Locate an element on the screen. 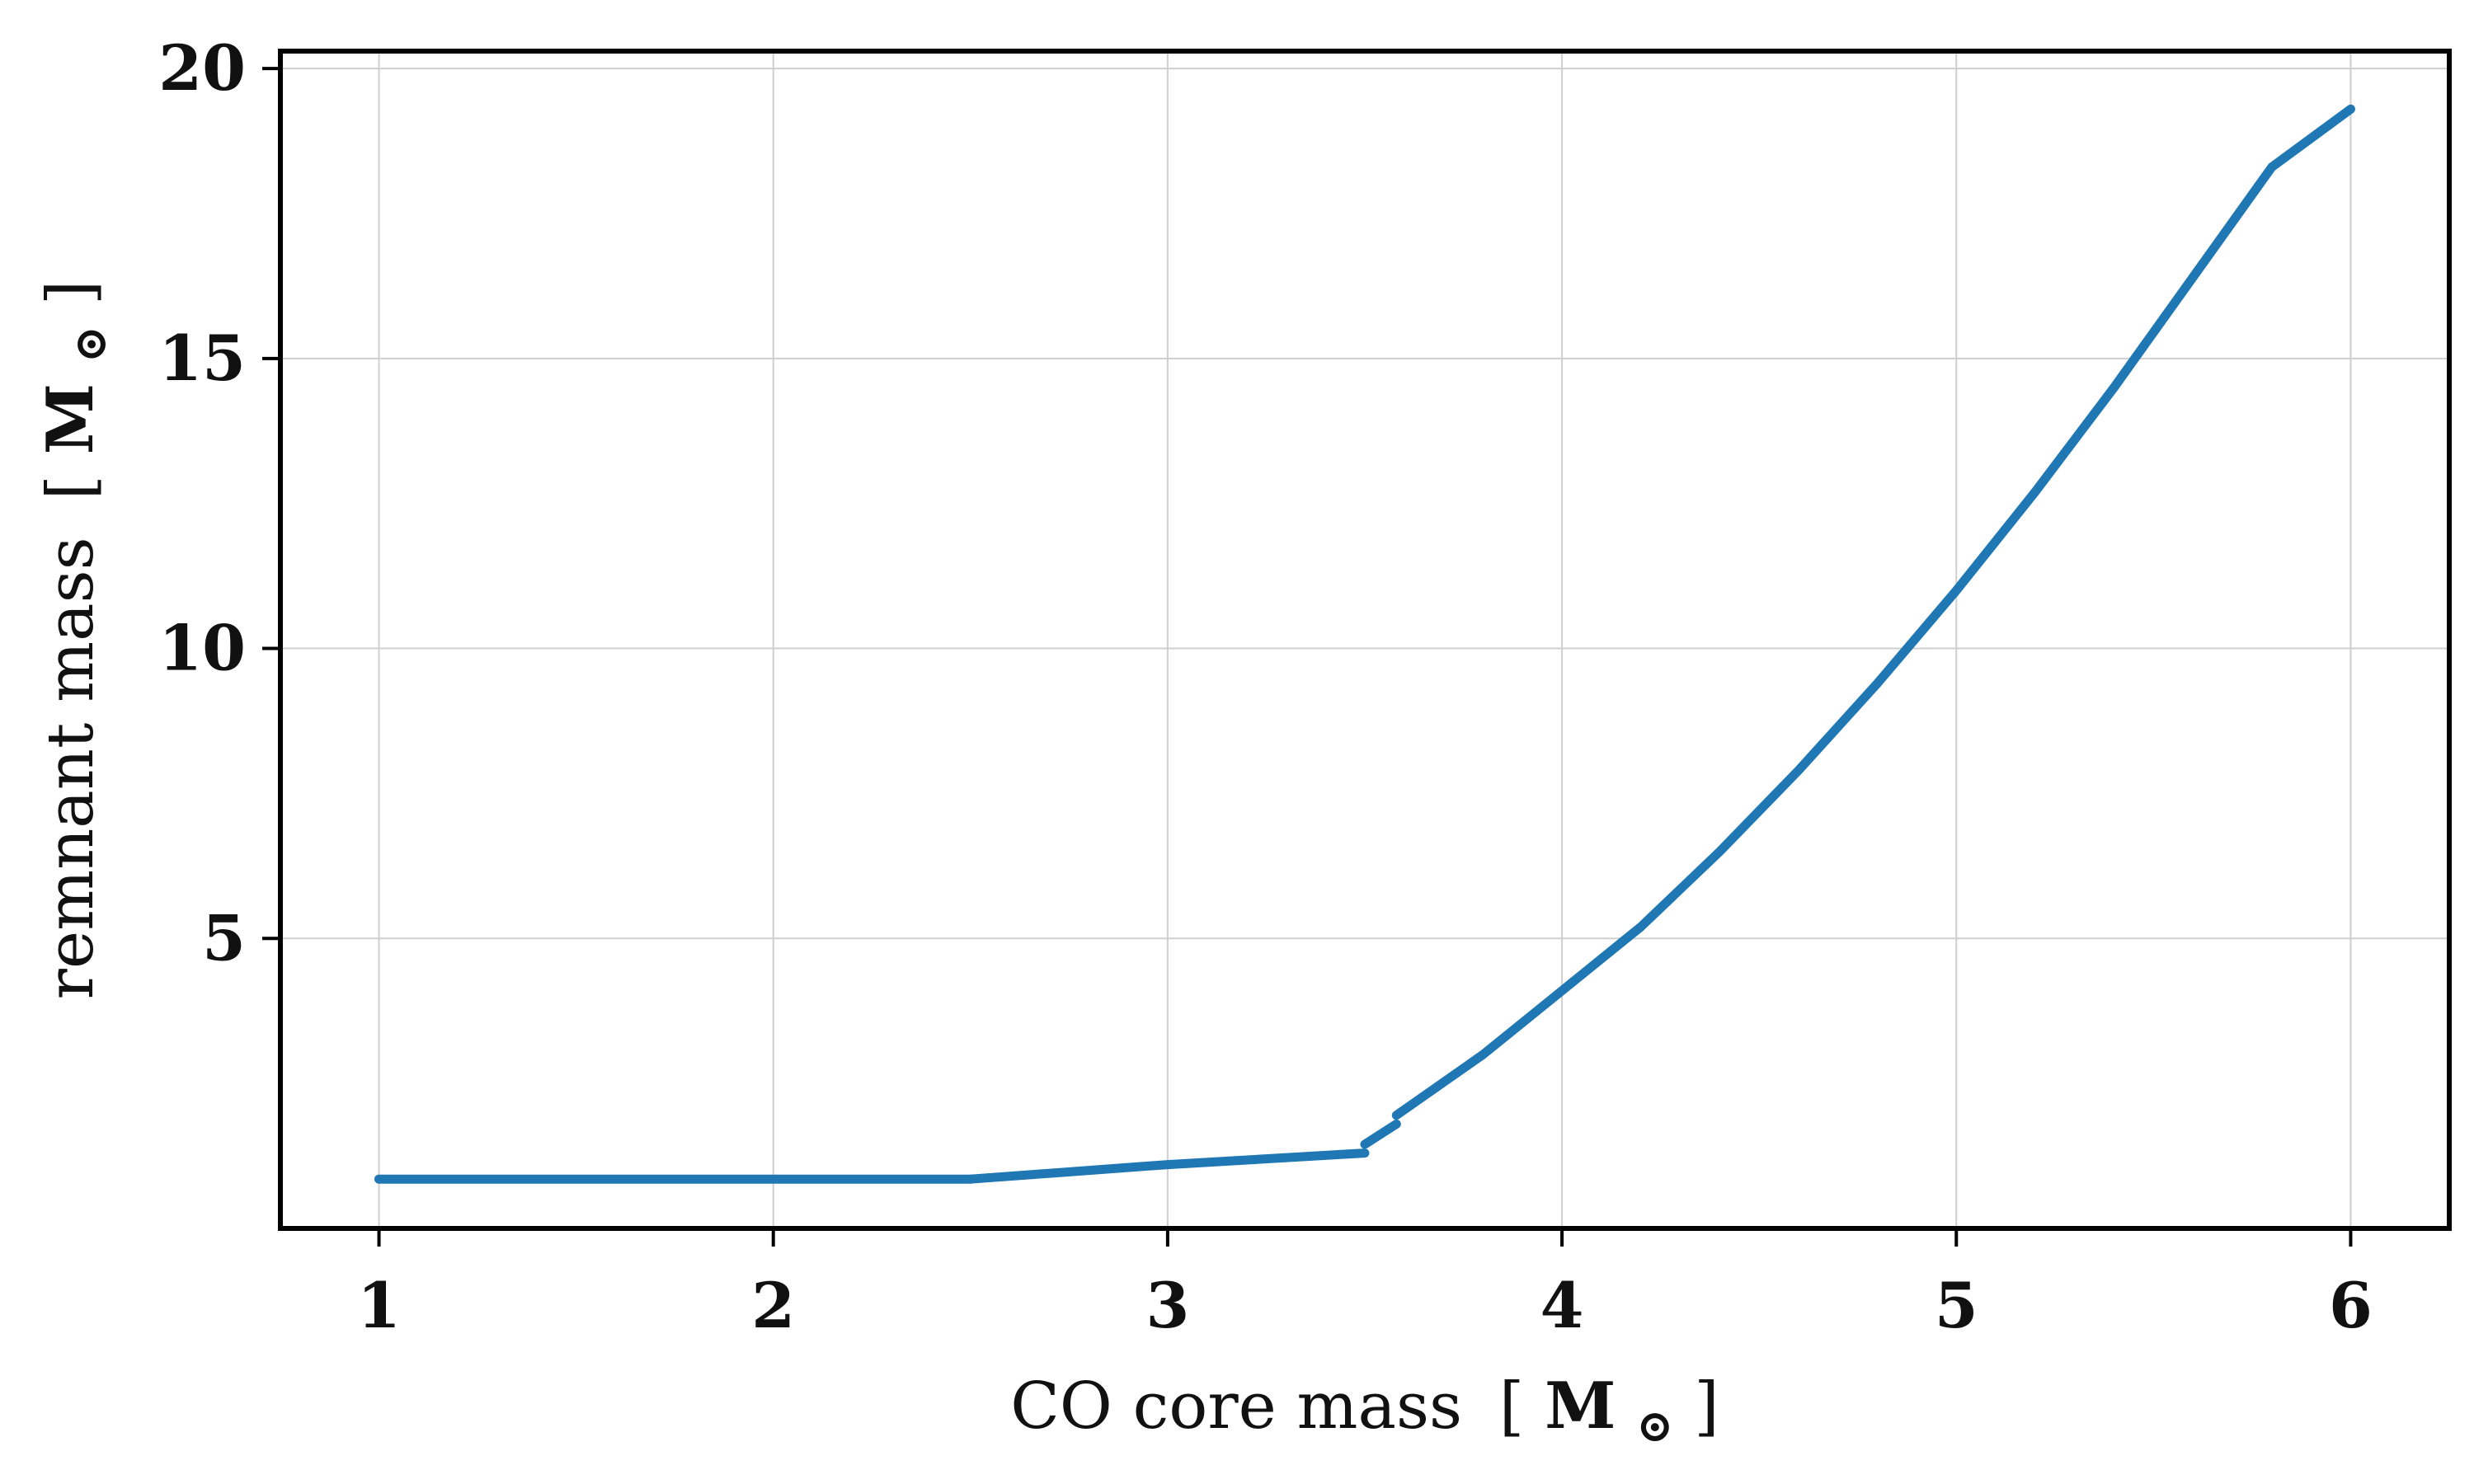 The image size is (2474, 1484). x-tick-label: 4 is located at coordinates (1562, 1305).